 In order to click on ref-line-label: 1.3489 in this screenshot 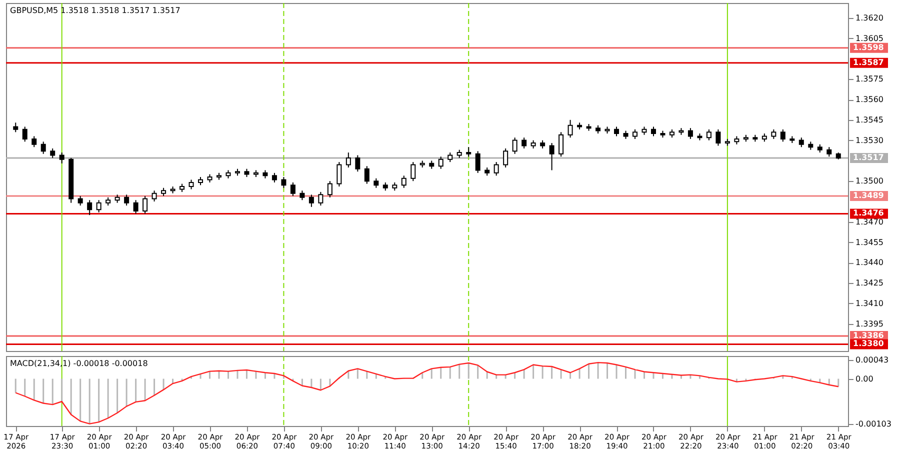, I will do `click(868, 195)`.